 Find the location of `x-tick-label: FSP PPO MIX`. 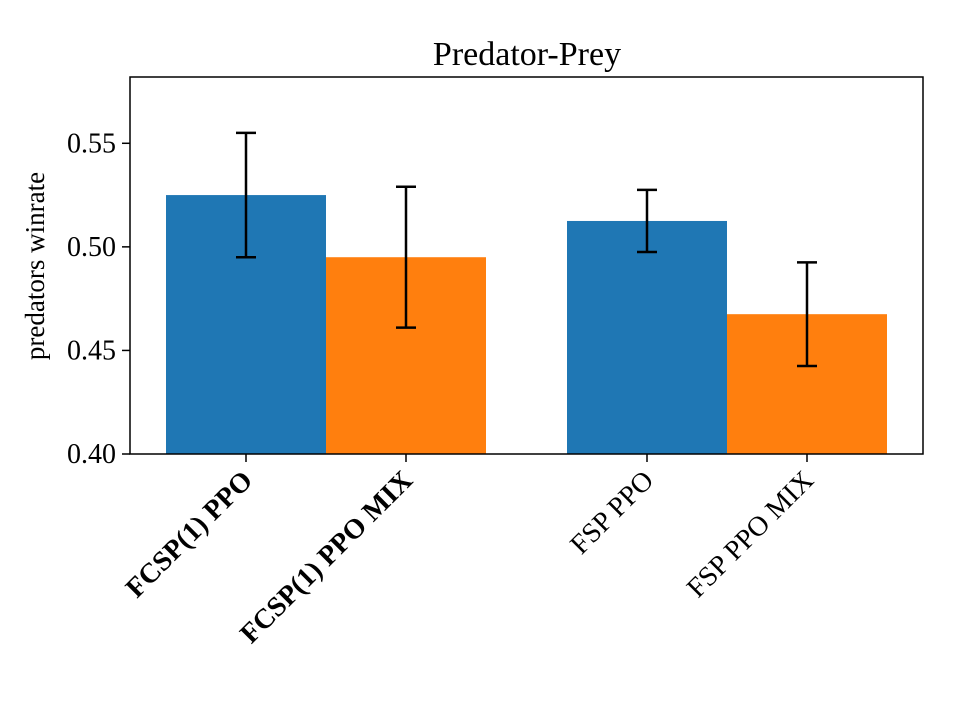

x-tick-label: FSP PPO MIX is located at coordinates (750, 534).